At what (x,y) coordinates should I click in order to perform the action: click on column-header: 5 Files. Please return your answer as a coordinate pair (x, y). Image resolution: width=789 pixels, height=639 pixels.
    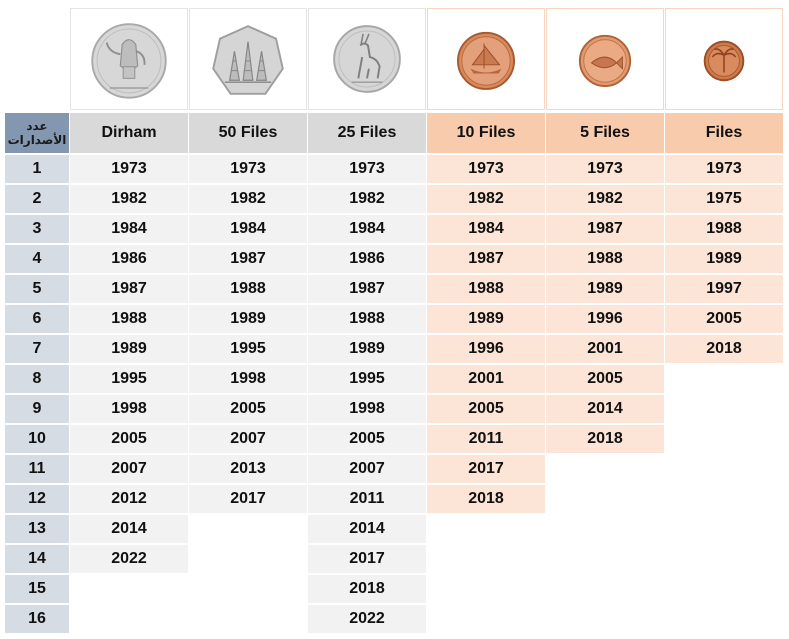
    Looking at the image, I should click on (605, 133).